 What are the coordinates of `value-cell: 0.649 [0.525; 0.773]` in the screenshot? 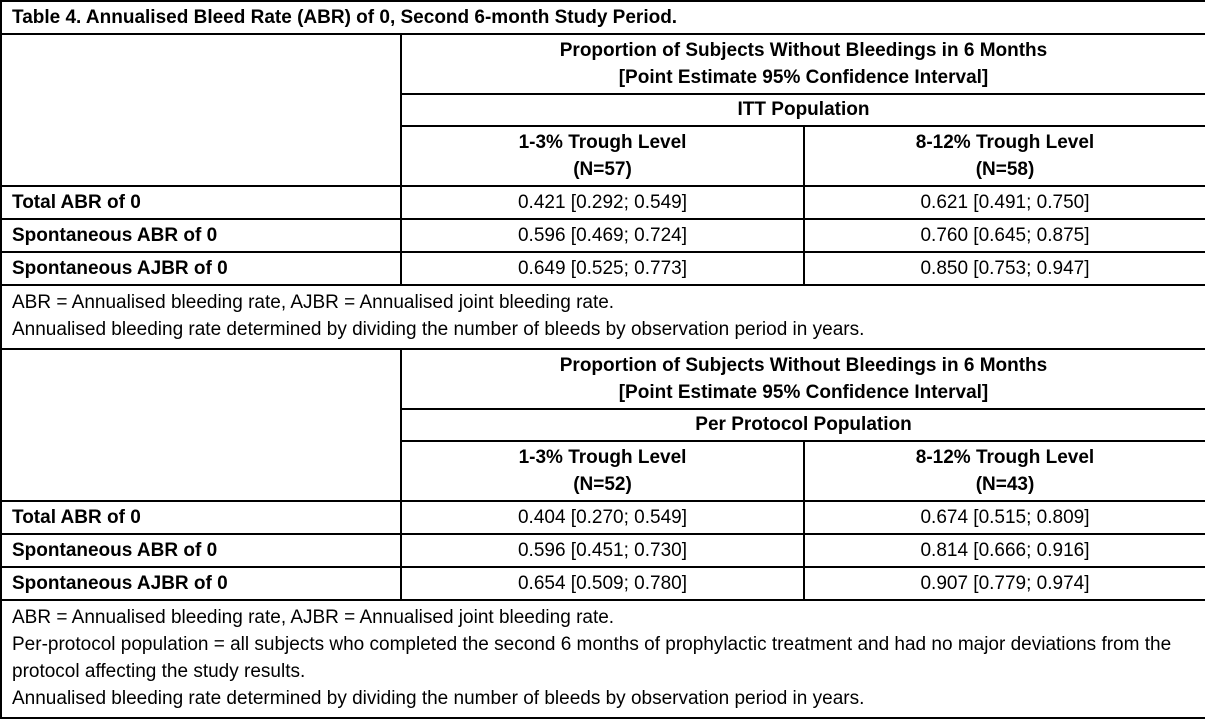 It's located at (602, 268).